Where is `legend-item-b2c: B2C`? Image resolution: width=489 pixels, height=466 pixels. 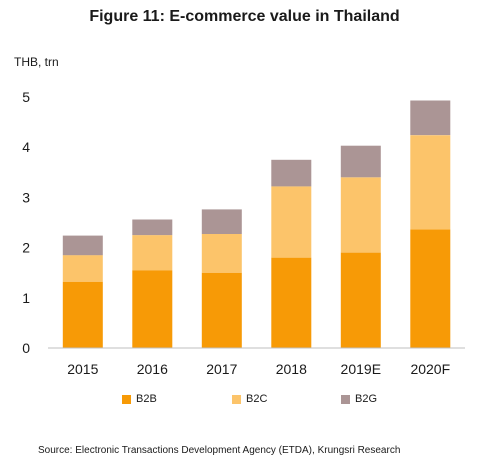 legend-item-b2c: B2C is located at coordinates (249, 399).